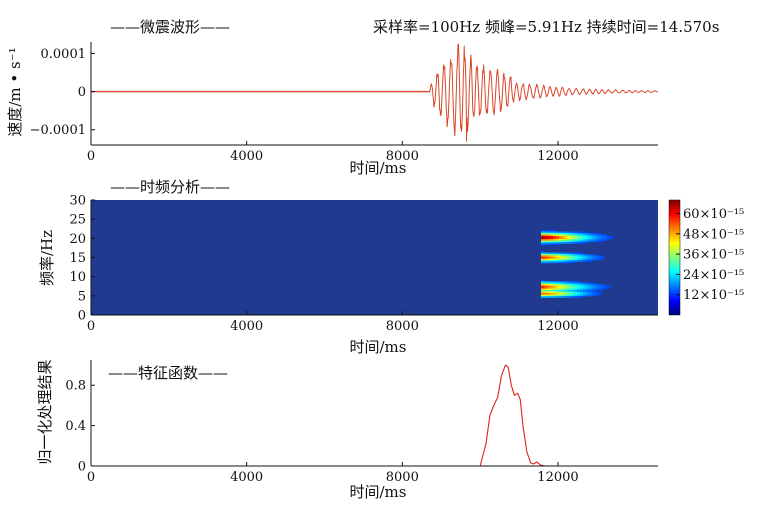 This screenshot has width=759, height=522. Describe the element at coordinates (246, 326) in the screenshot. I see `spectrogram-x-tick-label: 4000` at that location.